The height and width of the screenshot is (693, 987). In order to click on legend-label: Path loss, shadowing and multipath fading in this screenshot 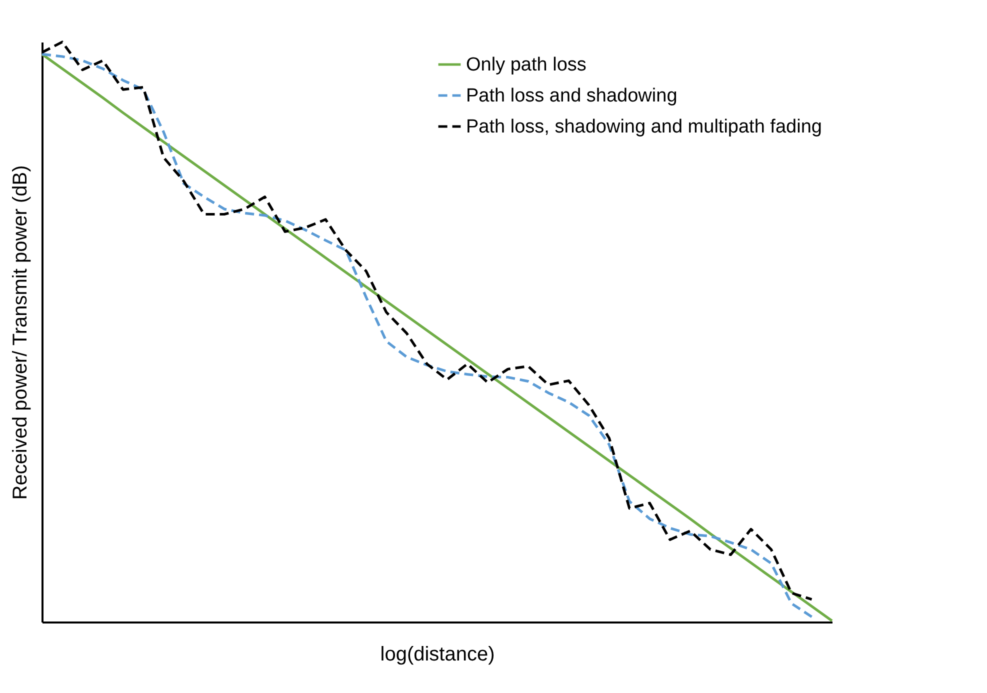, I will do `click(644, 127)`.